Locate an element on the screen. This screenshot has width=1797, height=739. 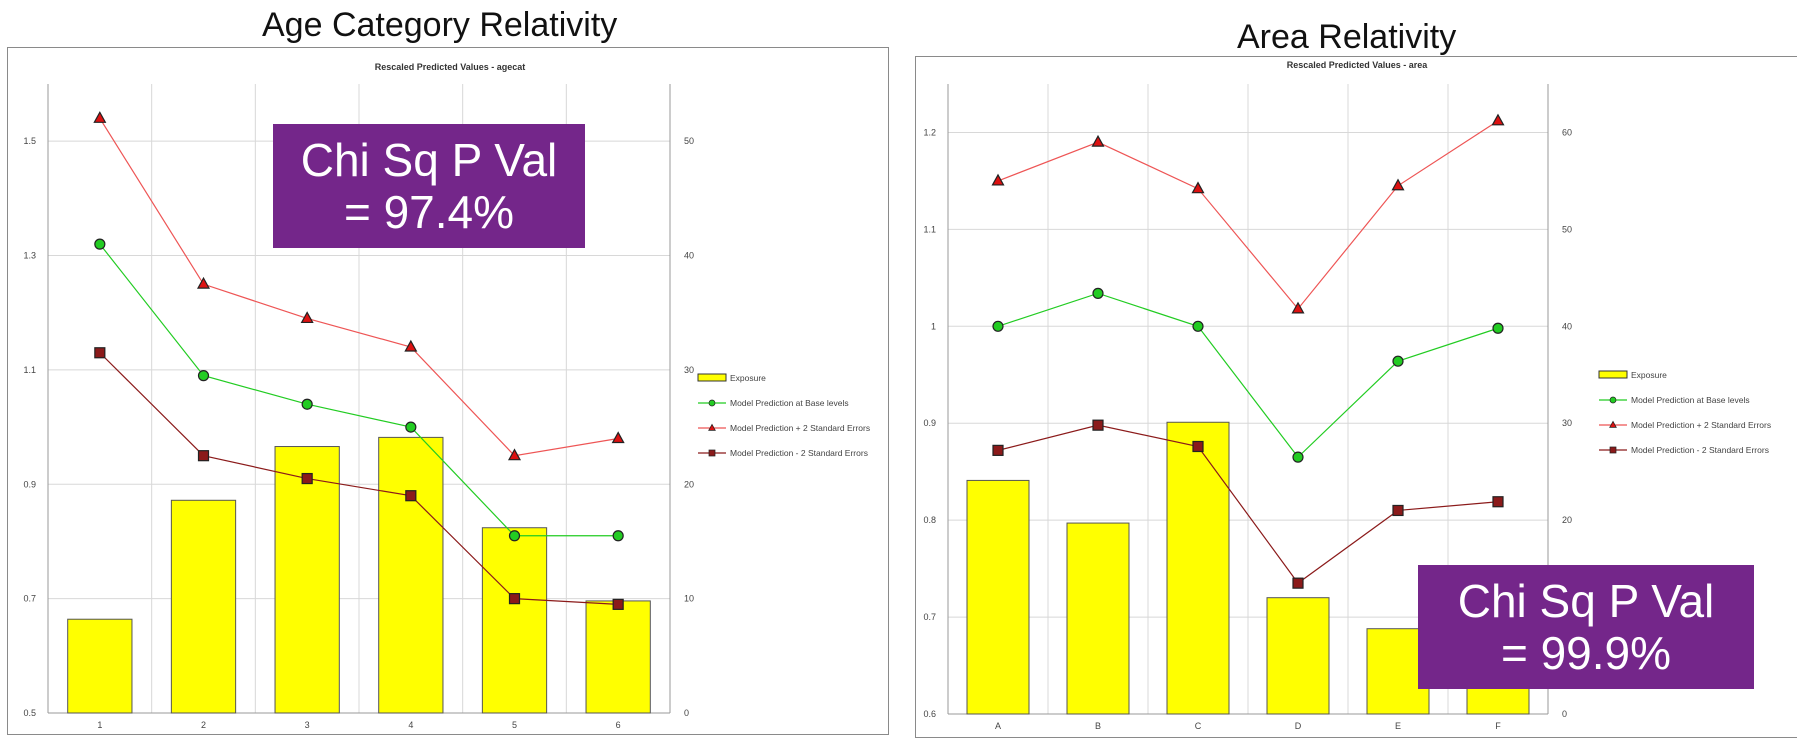
legend-label: Model Prediction + 2 Standard Errors is located at coordinates (800, 428).